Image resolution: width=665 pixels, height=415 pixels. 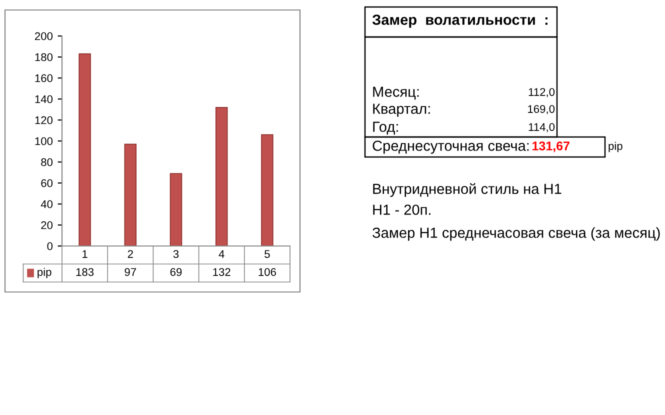 I want to click on text: Замер Н1 среднечасовая свеча (за месяц), so click(x=516, y=234).